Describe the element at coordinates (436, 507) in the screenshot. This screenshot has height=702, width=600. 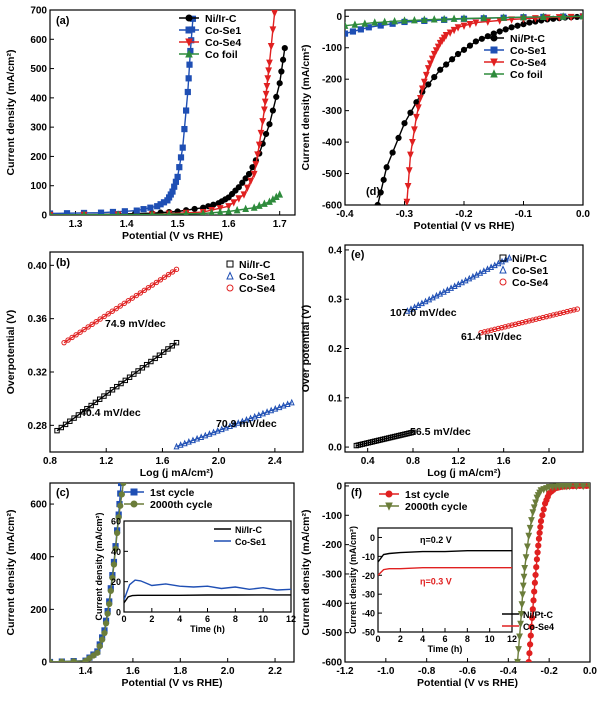
I see `legend-label: 2000th cycle` at that location.